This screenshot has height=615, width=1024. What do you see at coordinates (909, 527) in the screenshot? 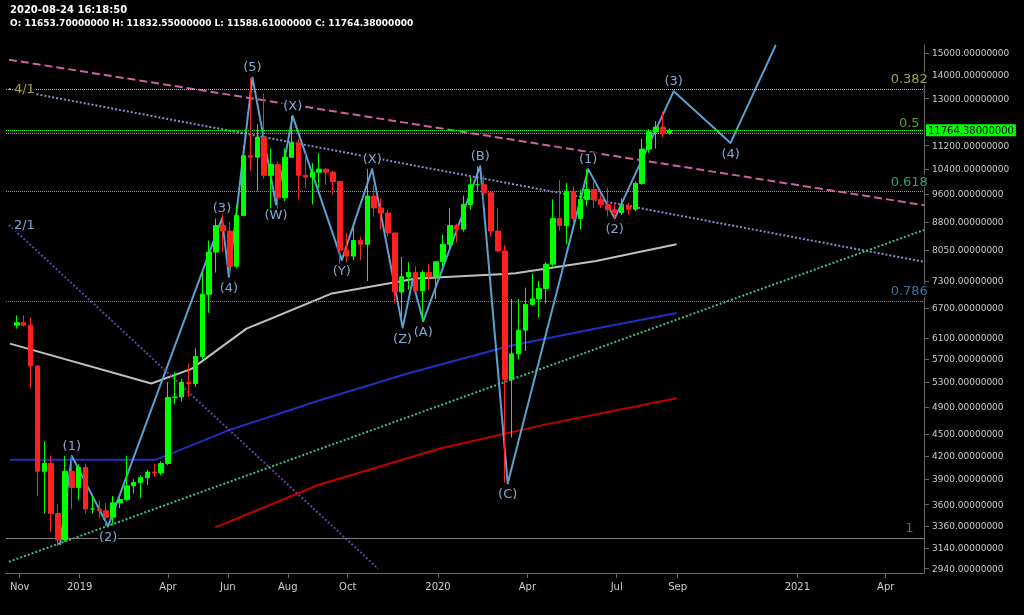
I see `annotation: 1` at bounding box center [909, 527].